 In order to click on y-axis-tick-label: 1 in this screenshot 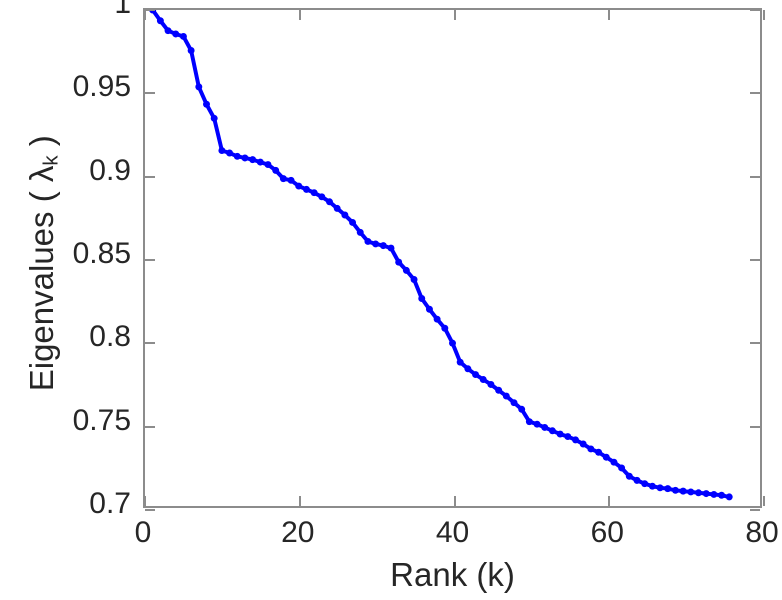, I will do `click(122, 10)`.